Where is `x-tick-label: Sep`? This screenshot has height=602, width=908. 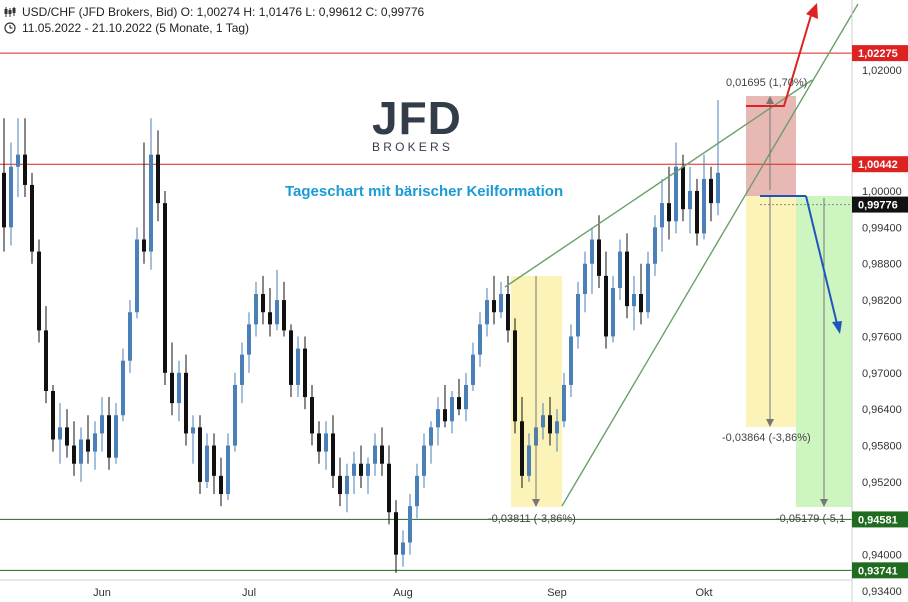
x-tick-label: Sep is located at coordinates (557, 593).